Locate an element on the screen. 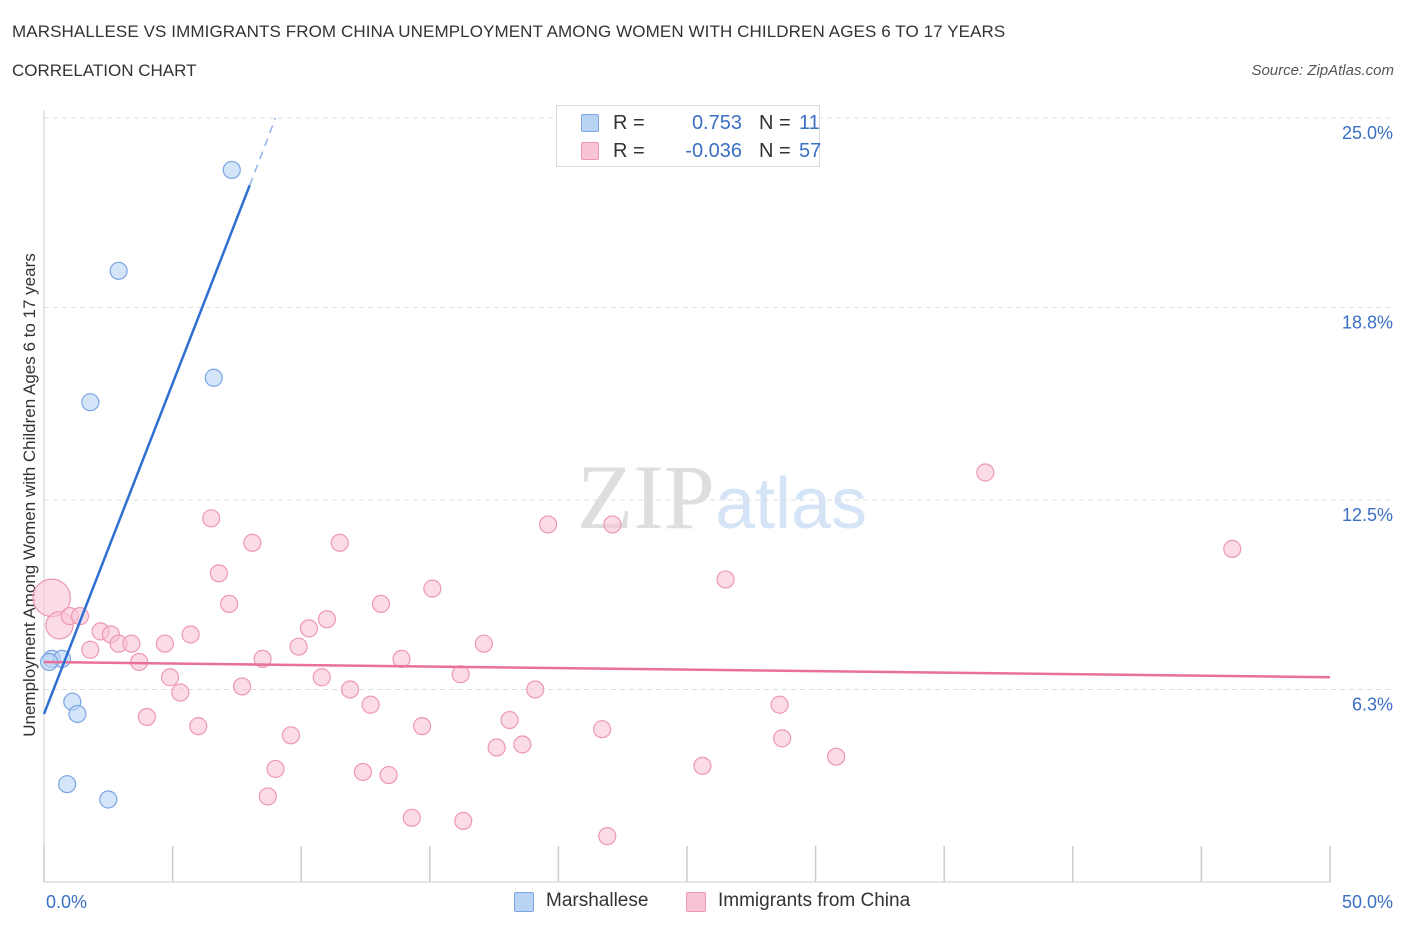  marshallese-trend-extension is located at coordinates (263, 151).